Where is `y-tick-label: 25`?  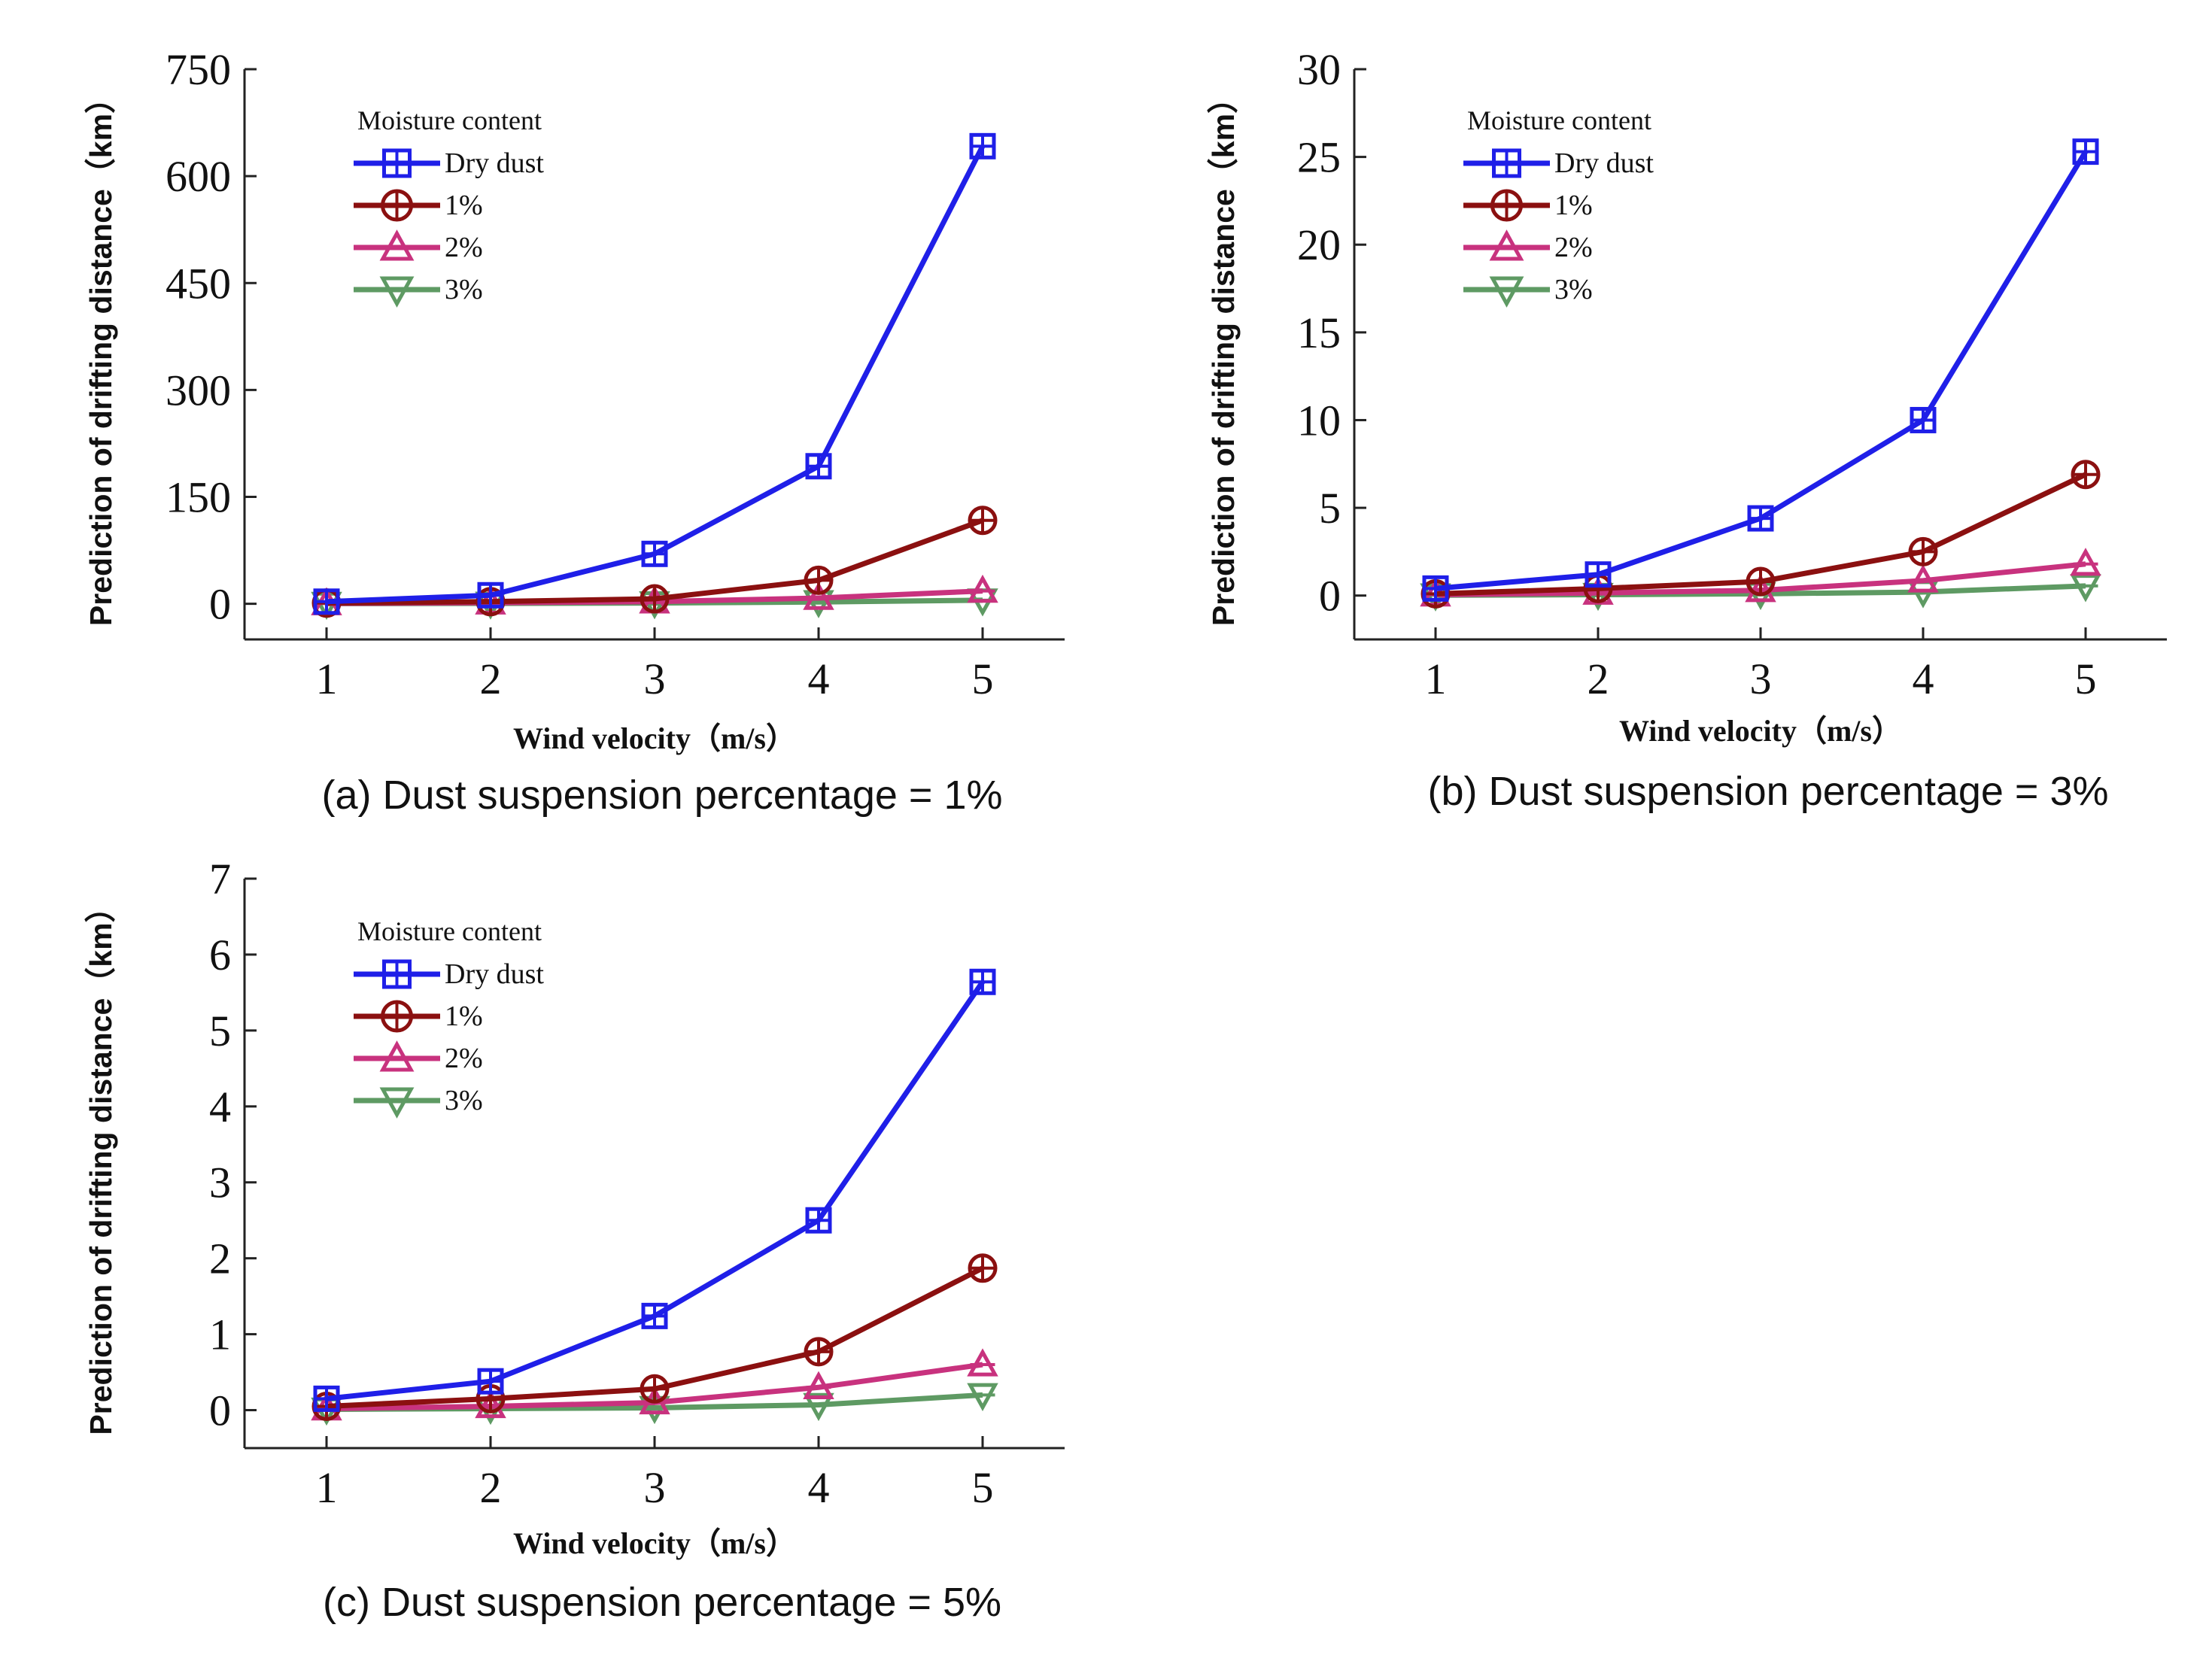 y-tick-label: 25 is located at coordinates (1319, 157).